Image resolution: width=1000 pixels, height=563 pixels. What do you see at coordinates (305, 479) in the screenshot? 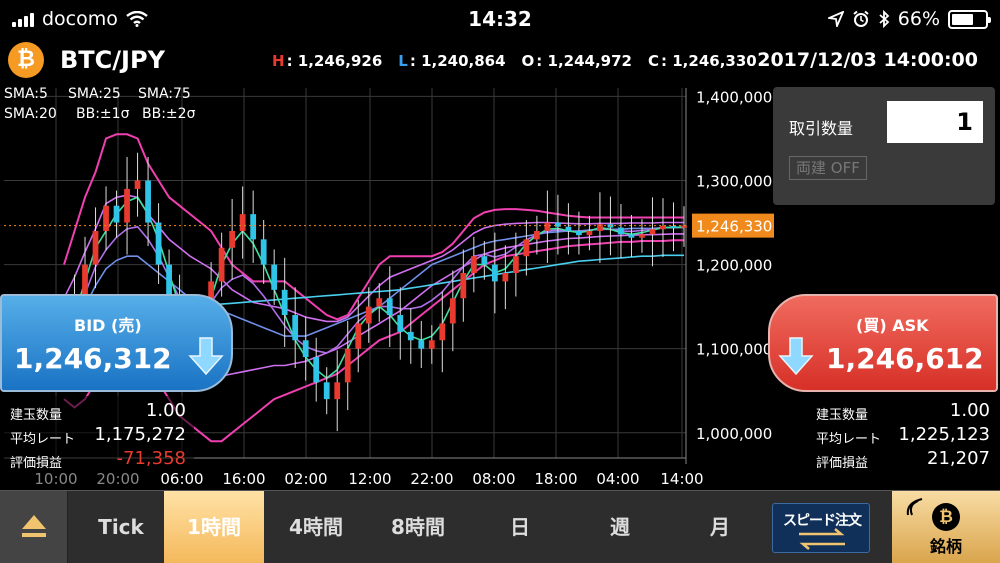
I see `x-tick-label: 02:00` at bounding box center [305, 479].